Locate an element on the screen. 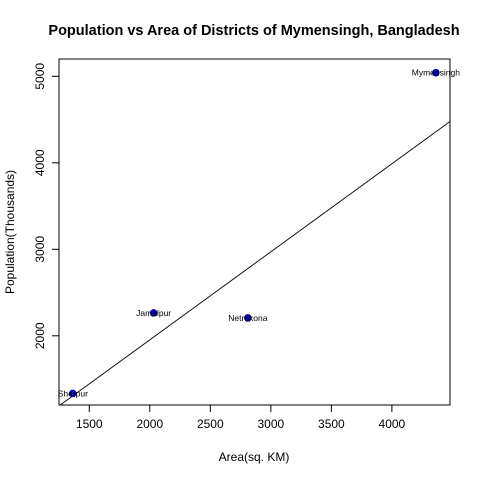  point-label: Sherpur is located at coordinates (73, 393).